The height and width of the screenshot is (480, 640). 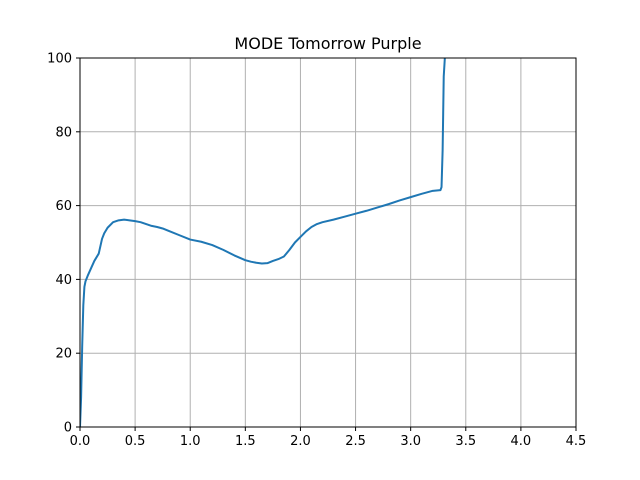 What do you see at coordinates (465, 441) in the screenshot?
I see `x-tick-label: 3.5` at bounding box center [465, 441].